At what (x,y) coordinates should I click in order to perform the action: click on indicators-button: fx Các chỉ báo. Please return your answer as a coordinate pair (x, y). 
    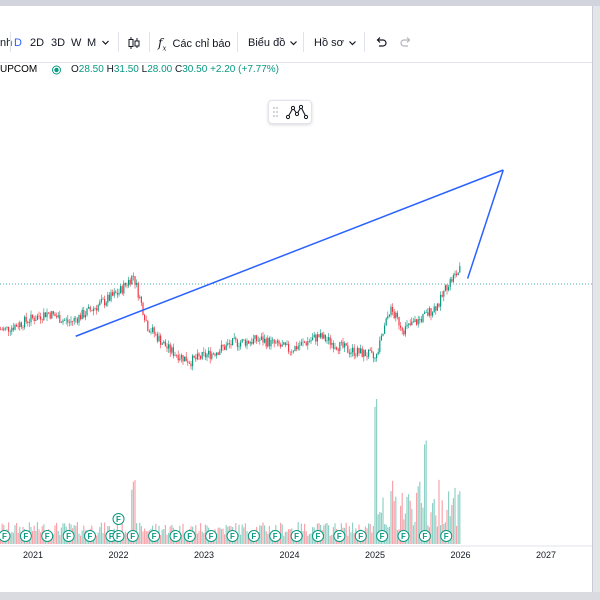
    Looking at the image, I should click on (194, 44).